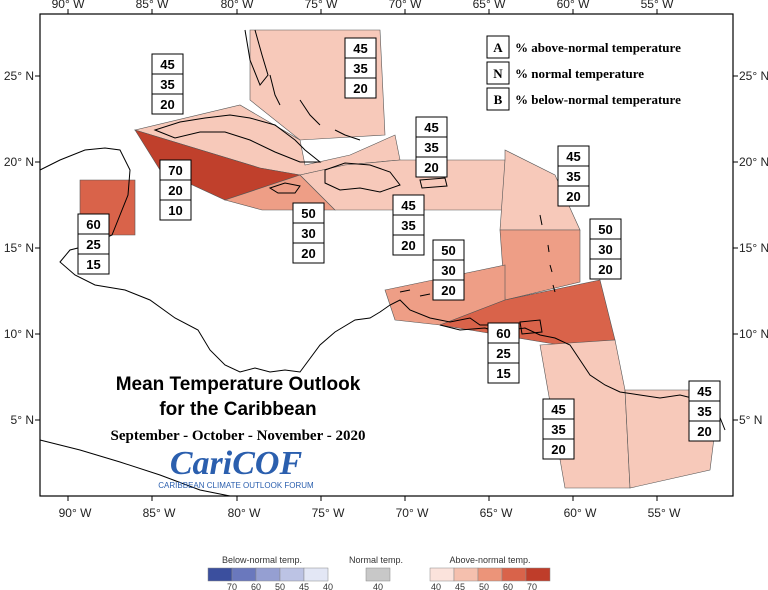 The height and width of the screenshot is (590, 768). I want to click on caricof-logo: CariCOF CARIBBEAN CLIMATE OUTLOOK FORUM, so click(236, 467).